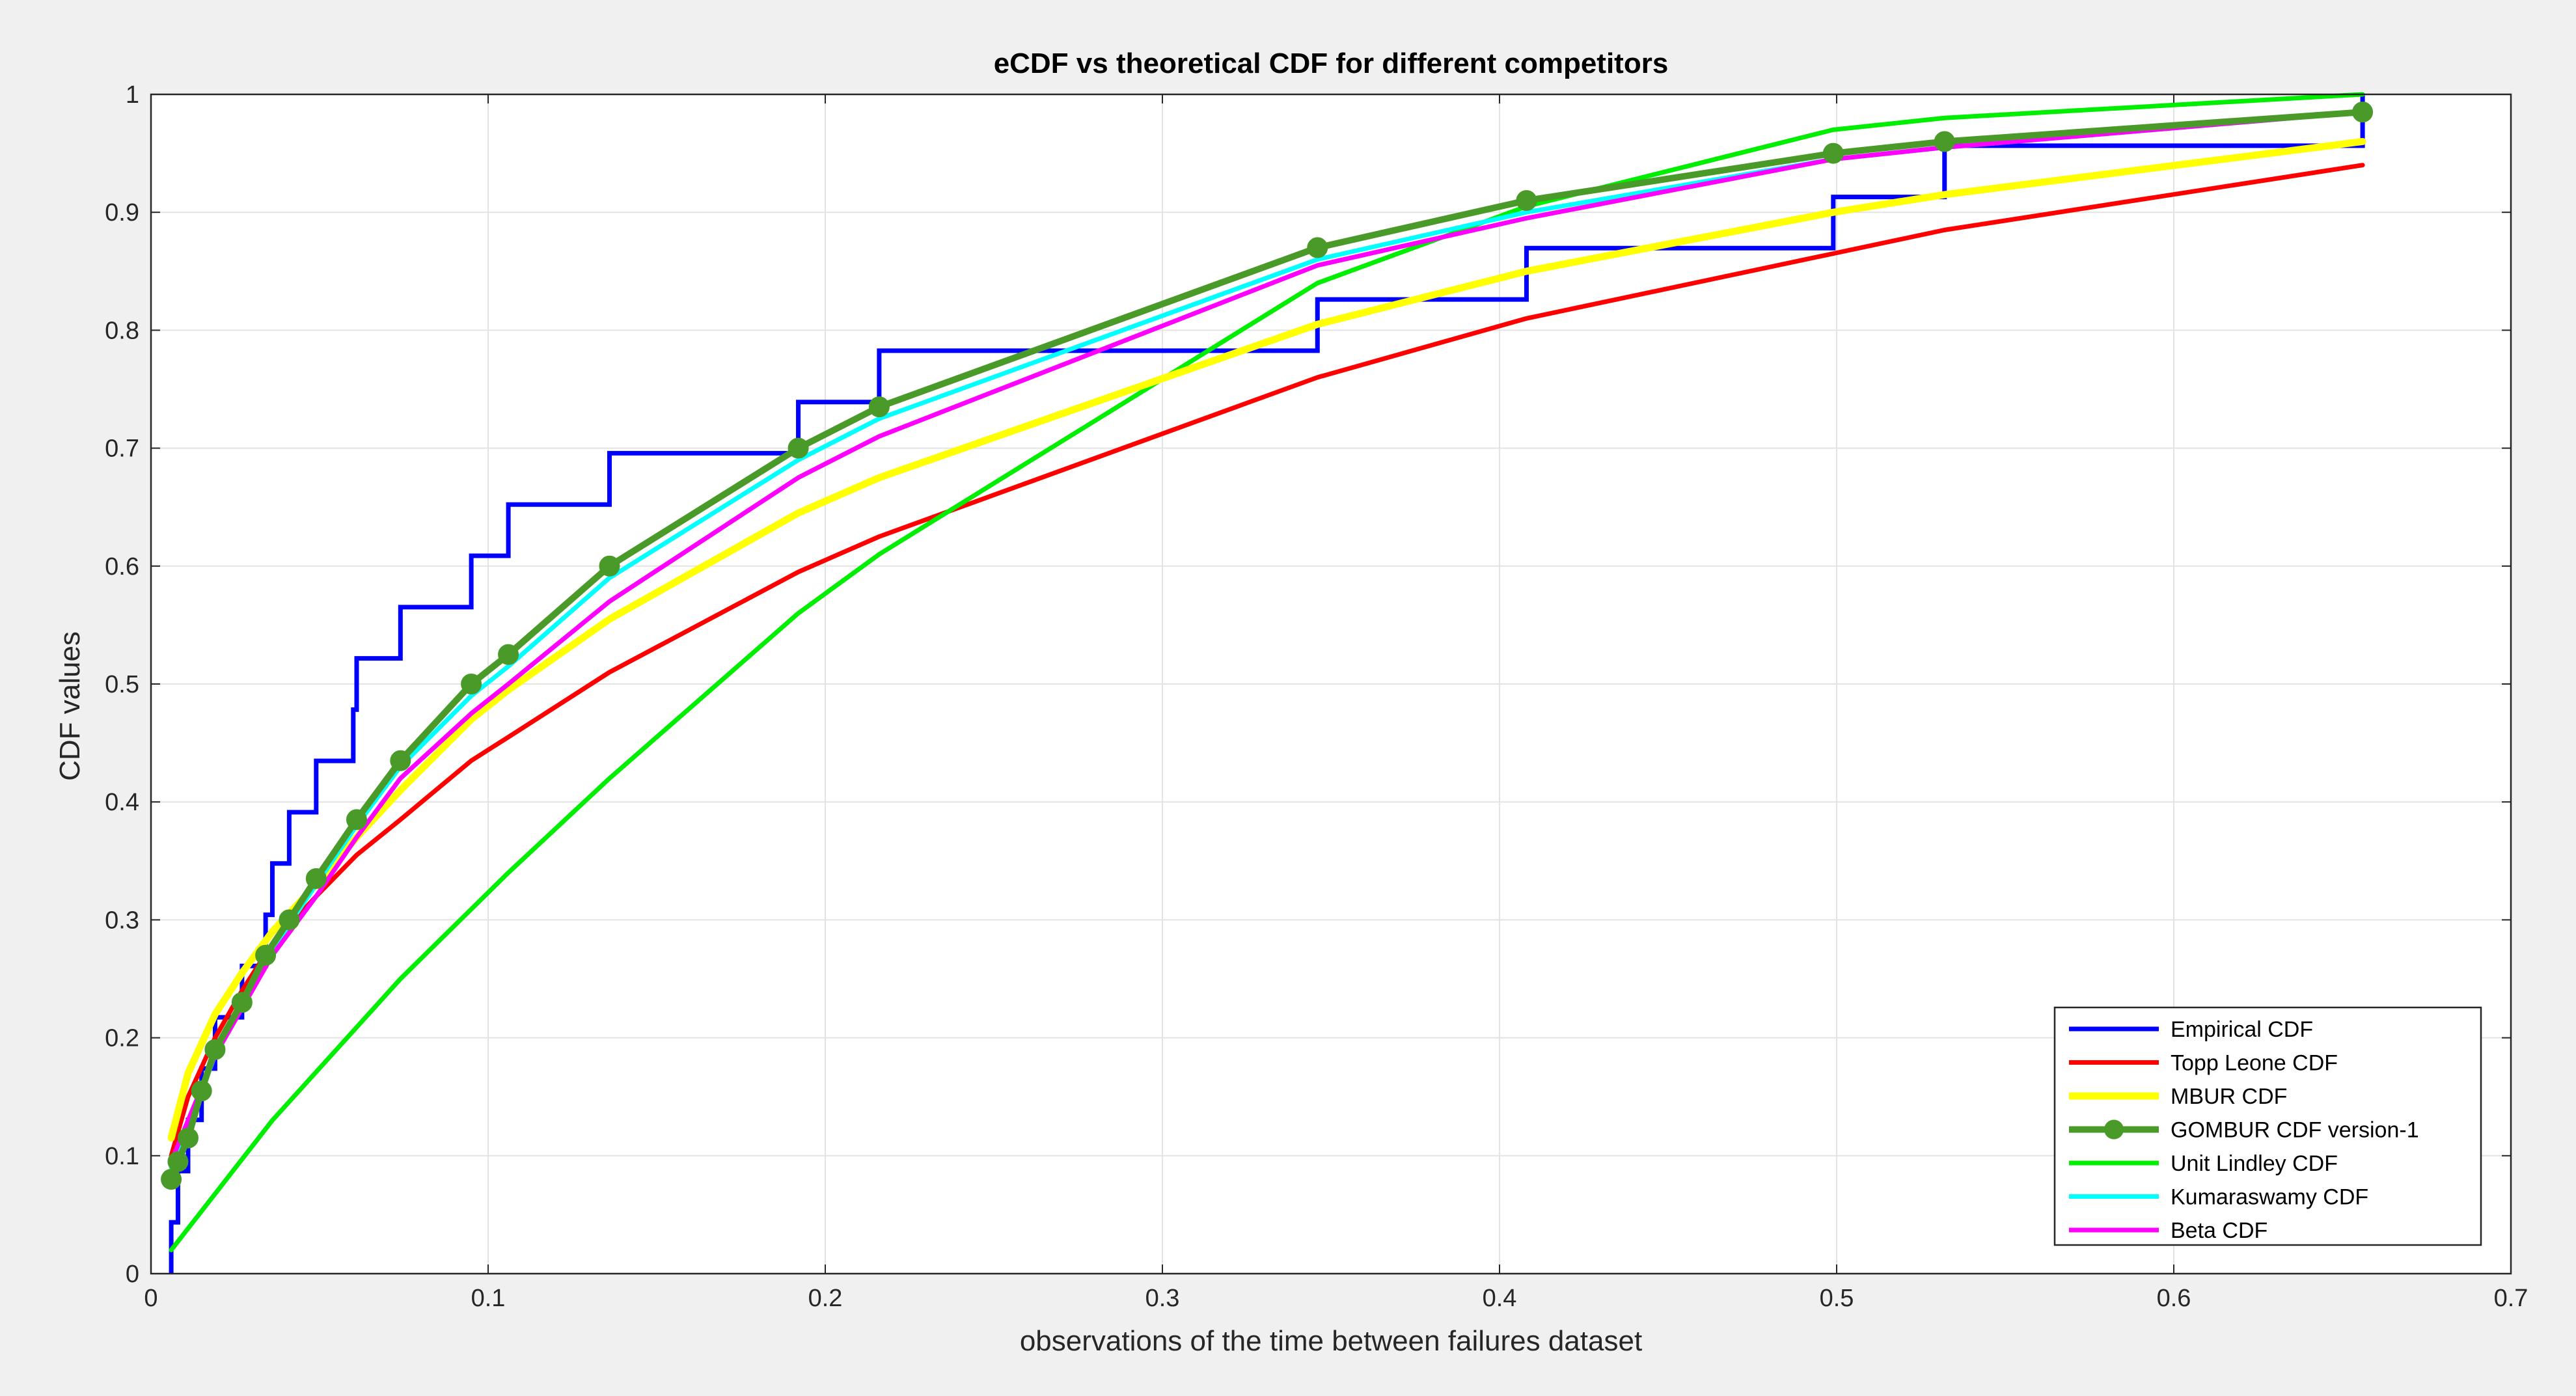 Image resolution: width=2576 pixels, height=1396 pixels. Describe the element at coordinates (122, 921) in the screenshot. I see `y-tick-label: 0.3` at that location.